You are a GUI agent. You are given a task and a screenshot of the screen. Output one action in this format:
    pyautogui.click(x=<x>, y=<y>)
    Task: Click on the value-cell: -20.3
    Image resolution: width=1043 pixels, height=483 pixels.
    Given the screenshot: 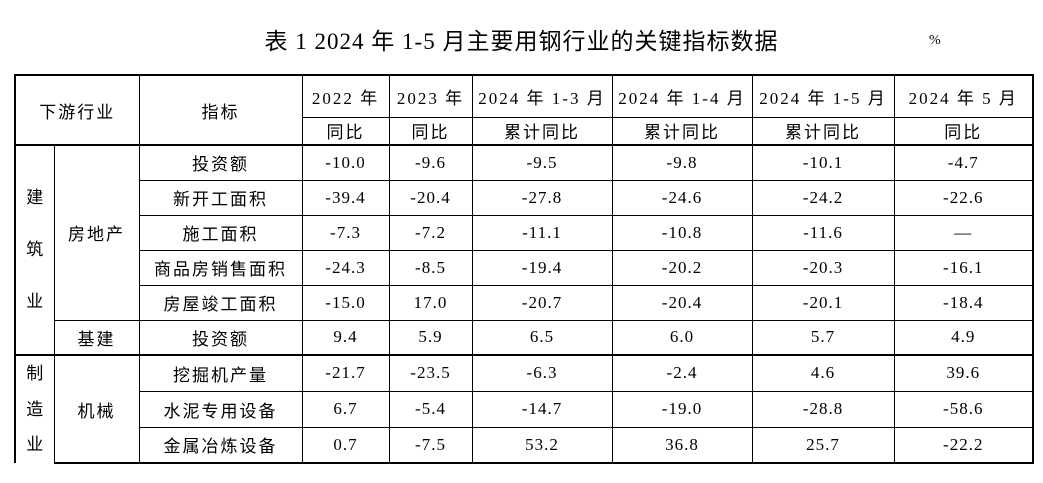 What is the action you would take?
    pyautogui.click(x=823, y=267)
    